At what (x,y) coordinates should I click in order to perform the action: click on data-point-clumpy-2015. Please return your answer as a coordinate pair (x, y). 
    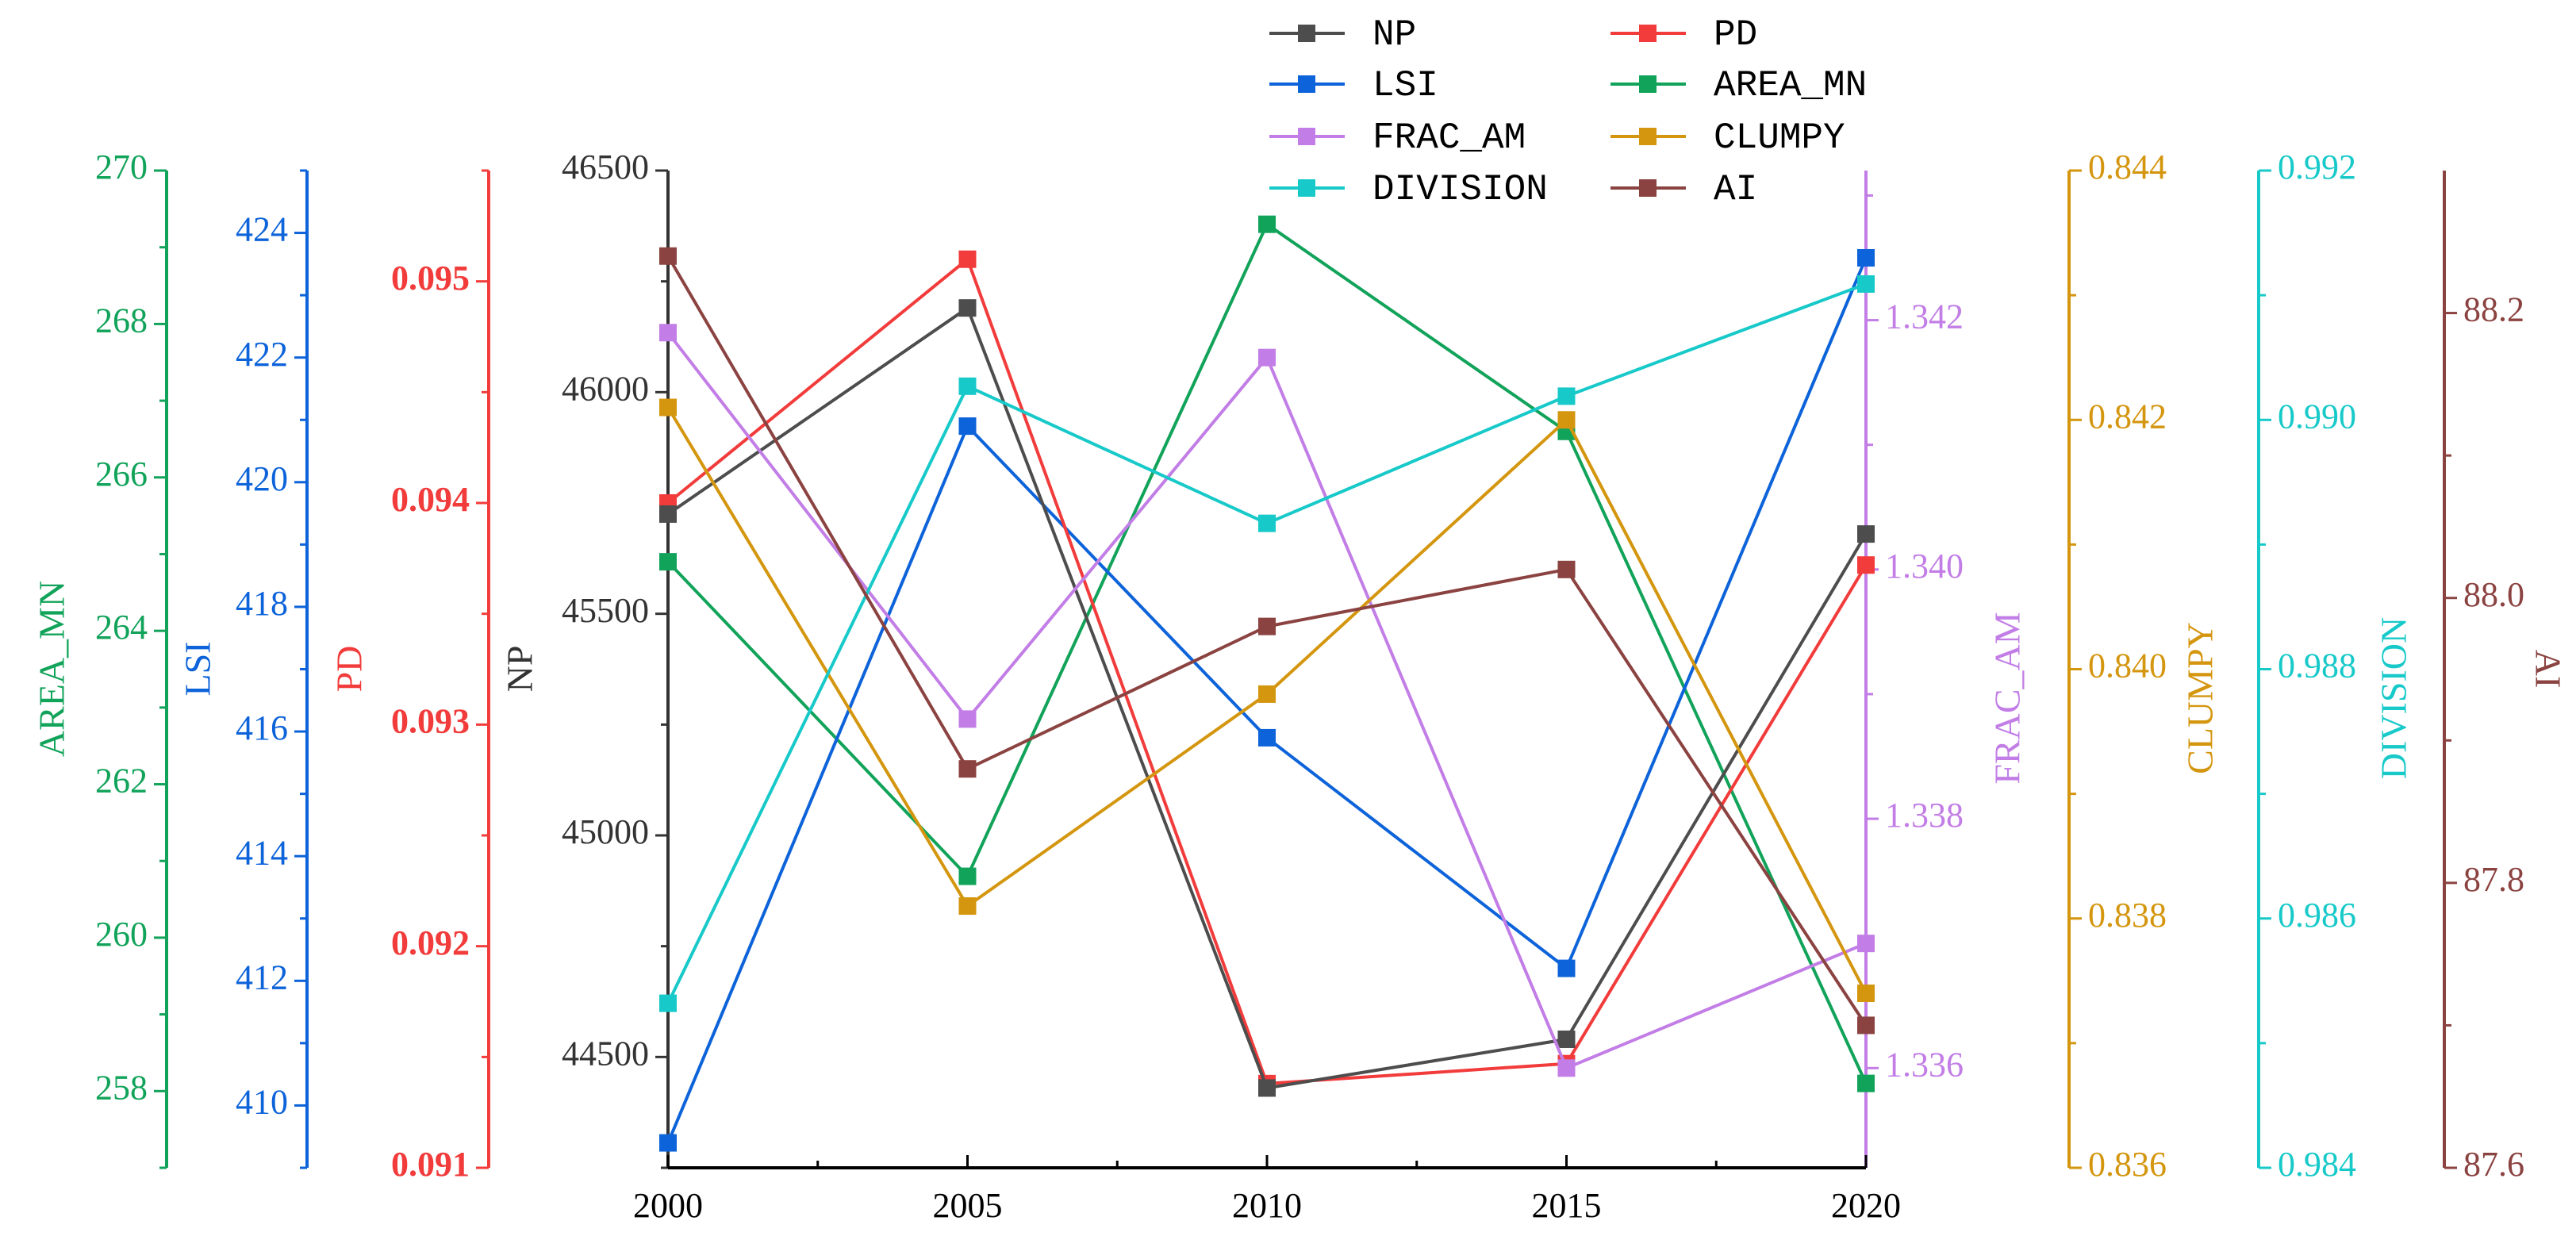
    Looking at the image, I should click on (1566, 420).